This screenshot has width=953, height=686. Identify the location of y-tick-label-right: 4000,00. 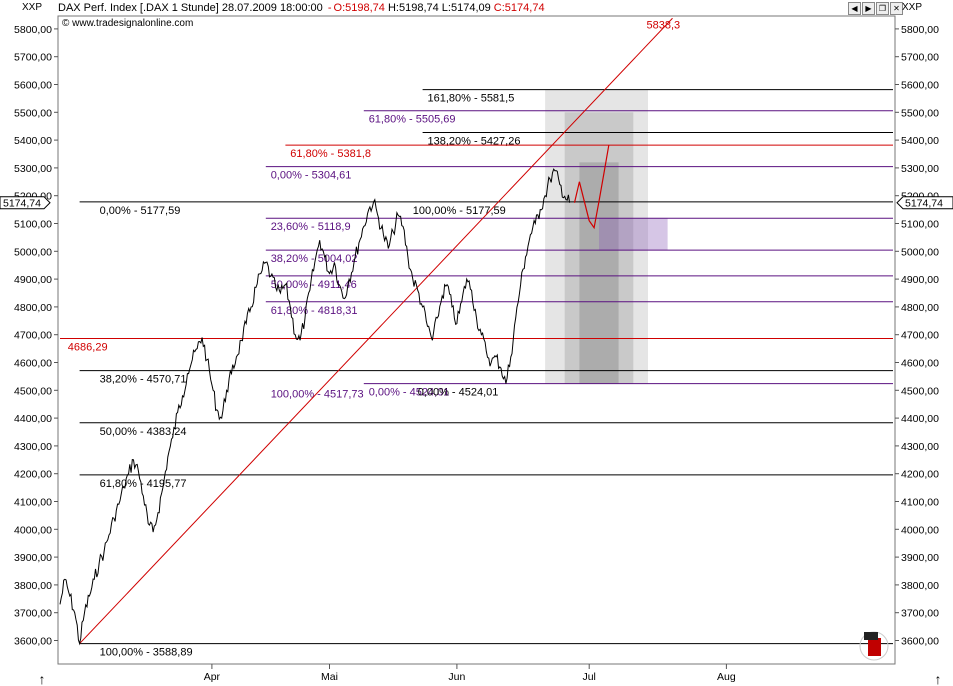
(920, 530).